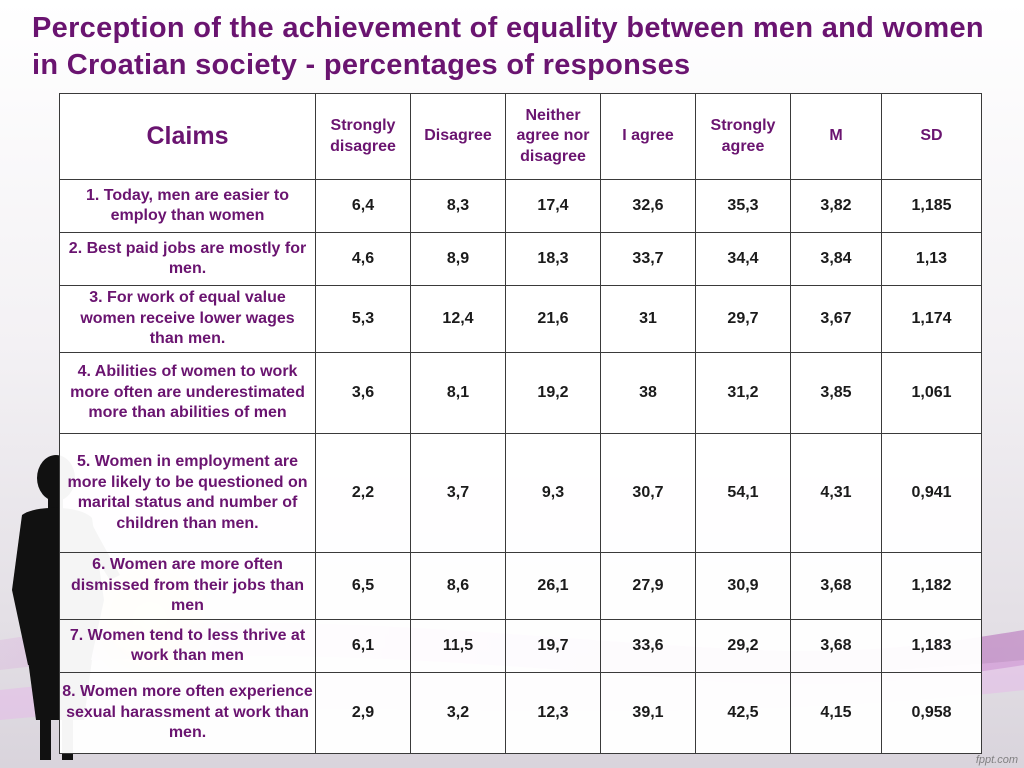  What do you see at coordinates (648, 493) in the screenshot?
I see `value-cell: 30,7` at bounding box center [648, 493].